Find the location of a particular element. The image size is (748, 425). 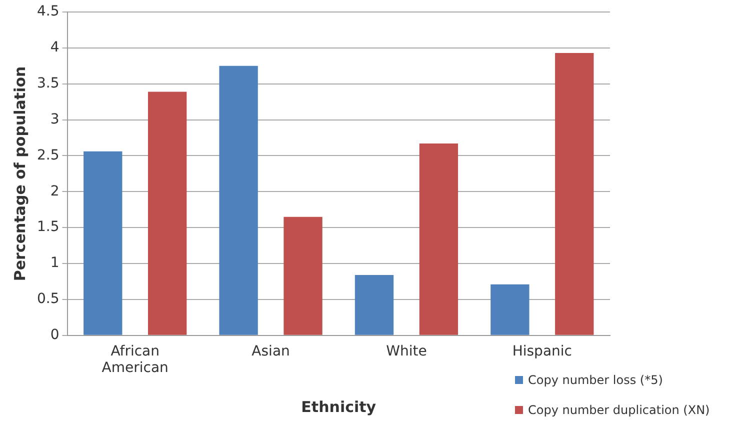

x-tick-label: Hispanic is located at coordinates (542, 351).